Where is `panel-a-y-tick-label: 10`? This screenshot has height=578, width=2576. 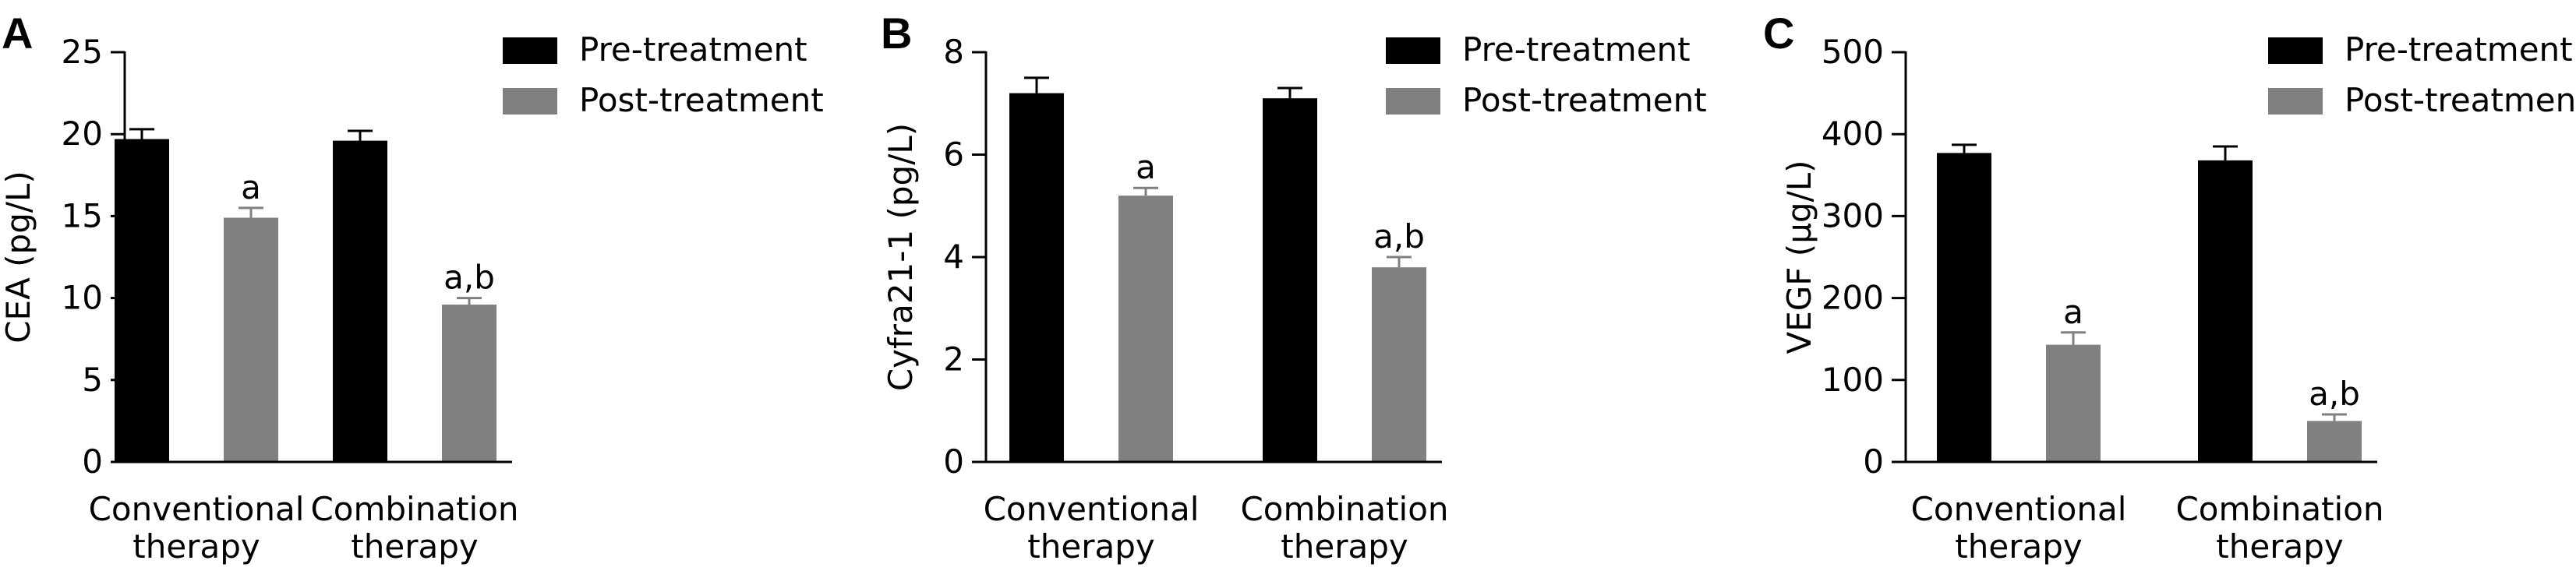 panel-a-y-tick-label: 10 is located at coordinates (82, 298).